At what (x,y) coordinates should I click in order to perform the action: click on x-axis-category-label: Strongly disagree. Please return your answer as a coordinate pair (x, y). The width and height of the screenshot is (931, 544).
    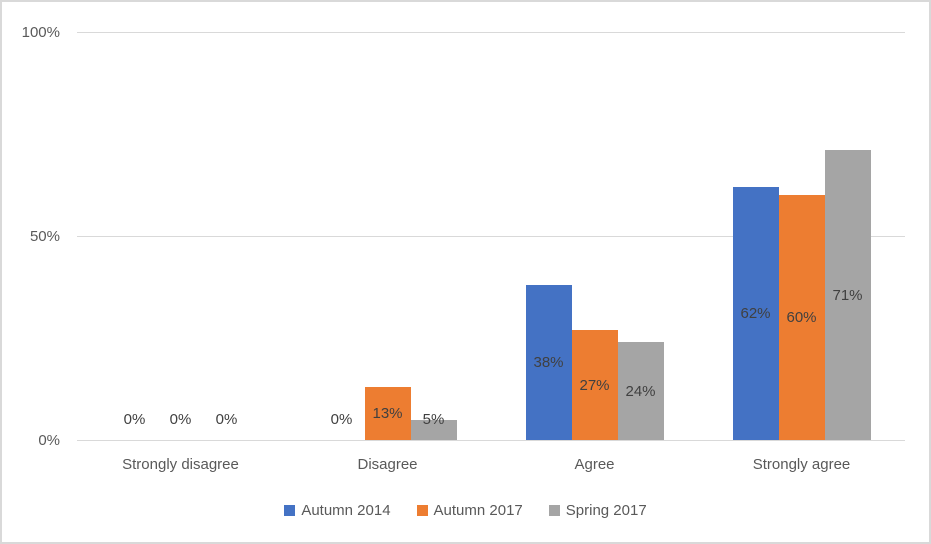
    Looking at the image, I should click on (180, 464).